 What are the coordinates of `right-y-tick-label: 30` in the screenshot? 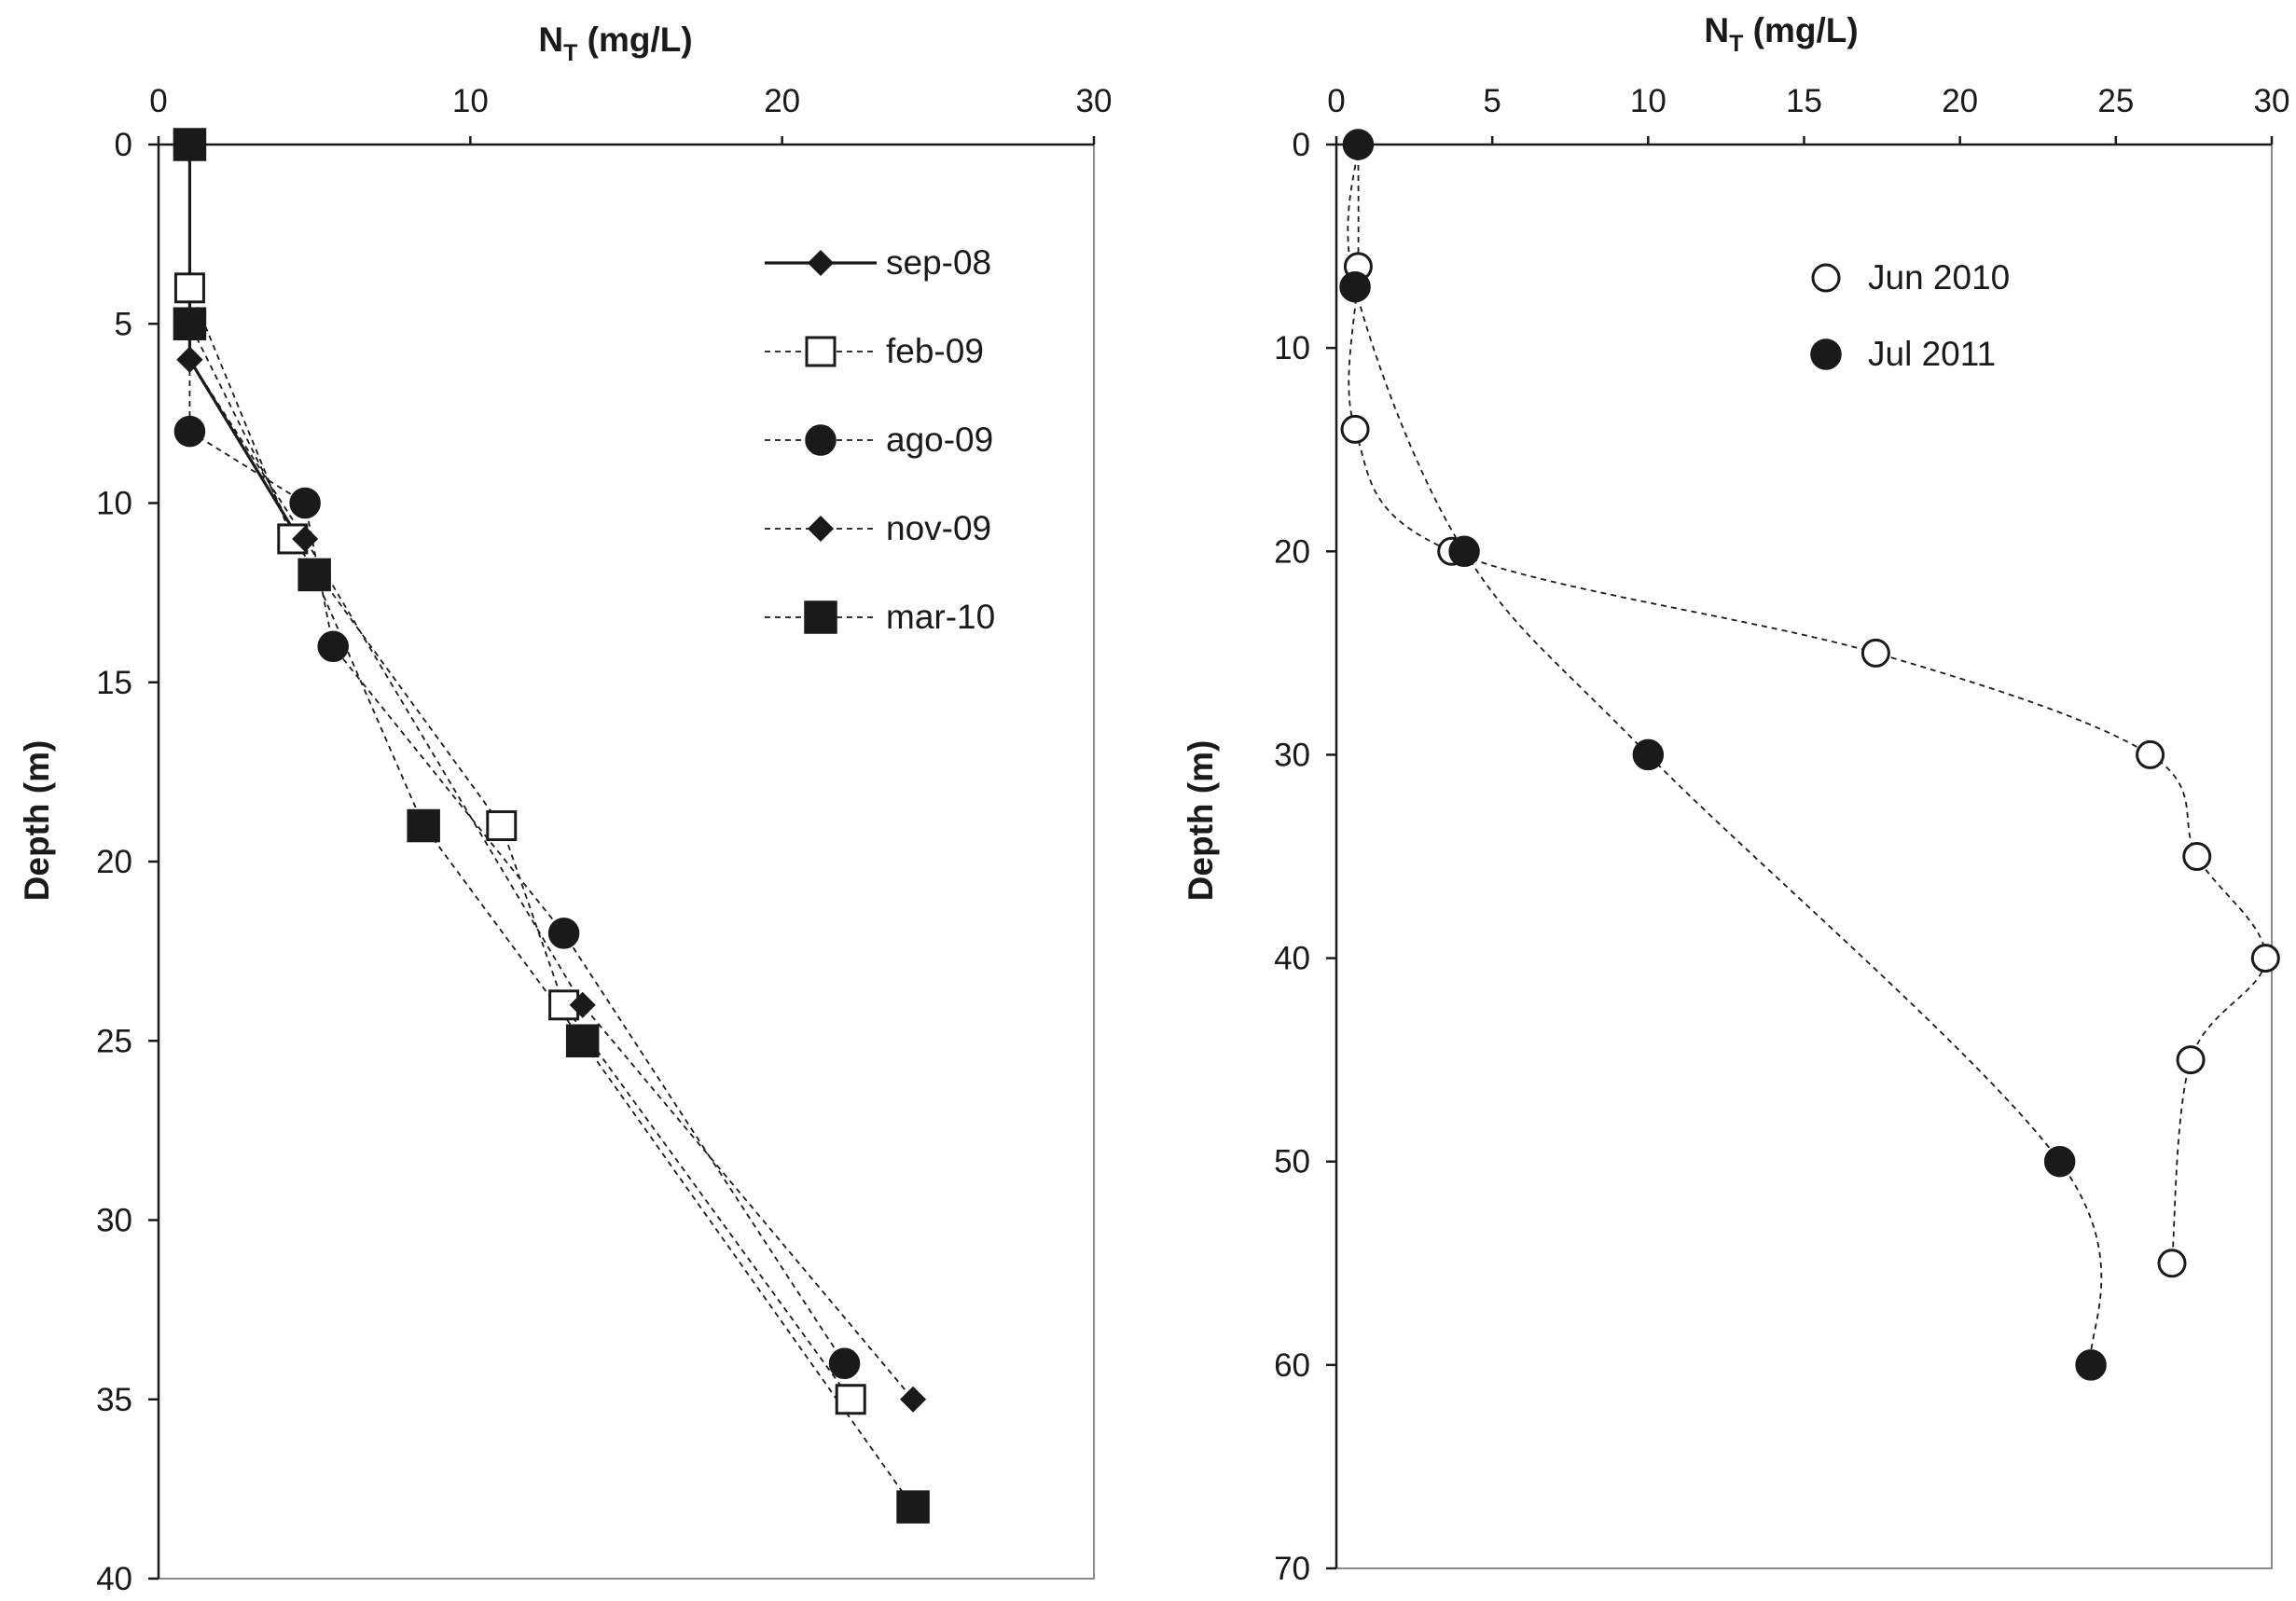 It's located at (1292, 755).